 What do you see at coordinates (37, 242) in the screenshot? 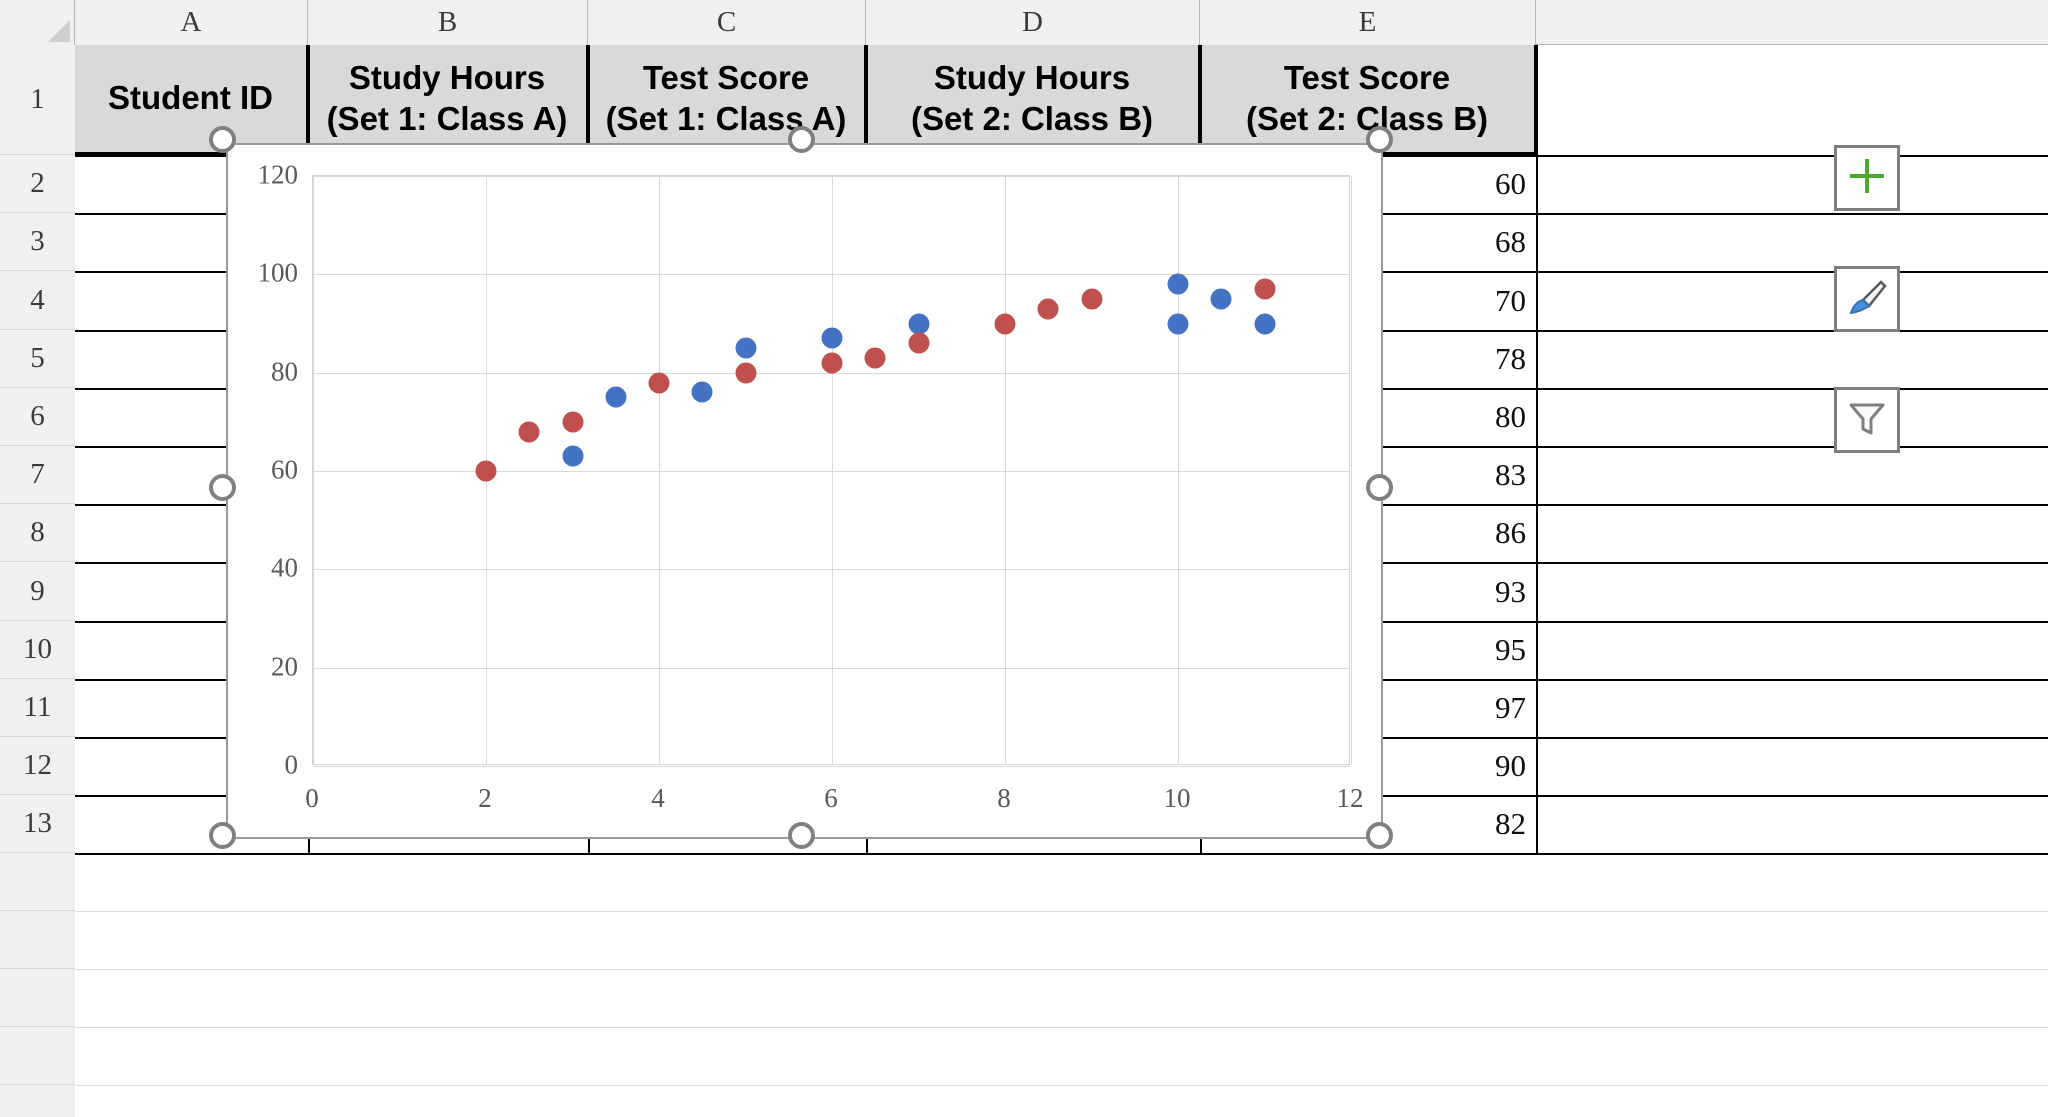
I see `row-header-3: 3` at bounding box center [37, 242].